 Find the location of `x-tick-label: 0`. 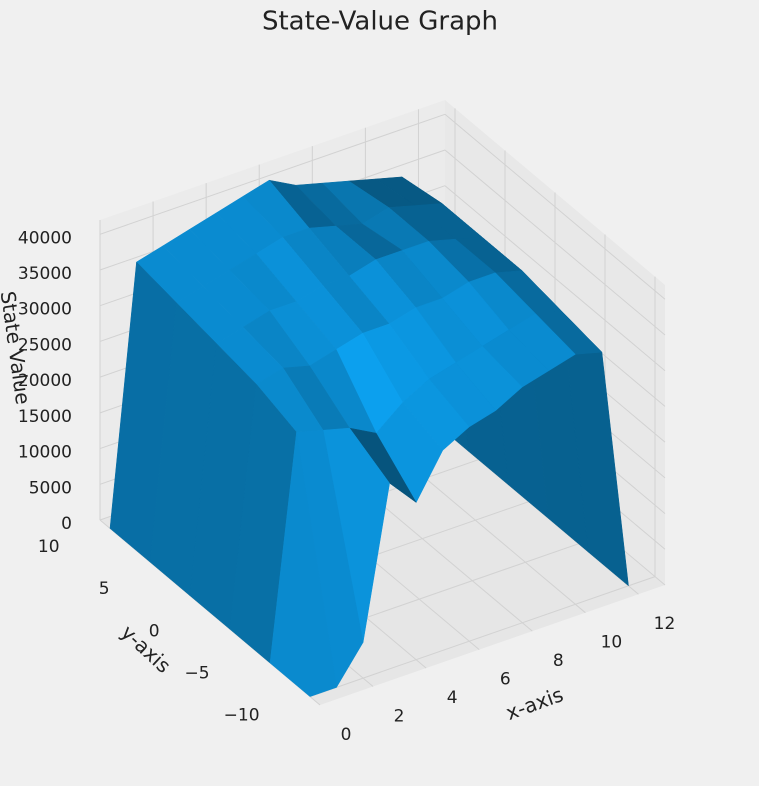

x-tick-label: 0 is located at coordinates (346, 735).